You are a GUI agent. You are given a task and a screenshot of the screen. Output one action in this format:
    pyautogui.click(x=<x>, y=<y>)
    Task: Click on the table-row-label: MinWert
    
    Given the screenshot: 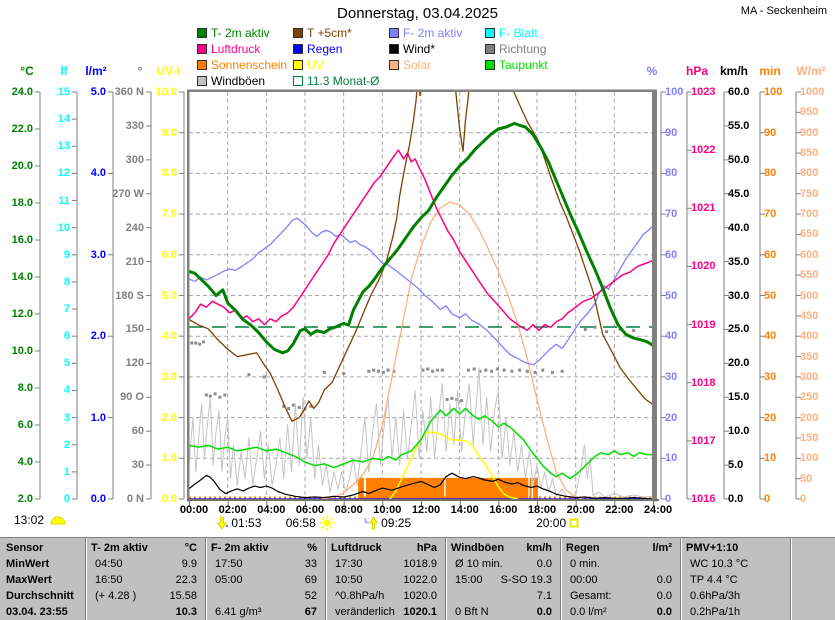 What is the action you would take?
    pyautogui.click(x=42, y=564)
    